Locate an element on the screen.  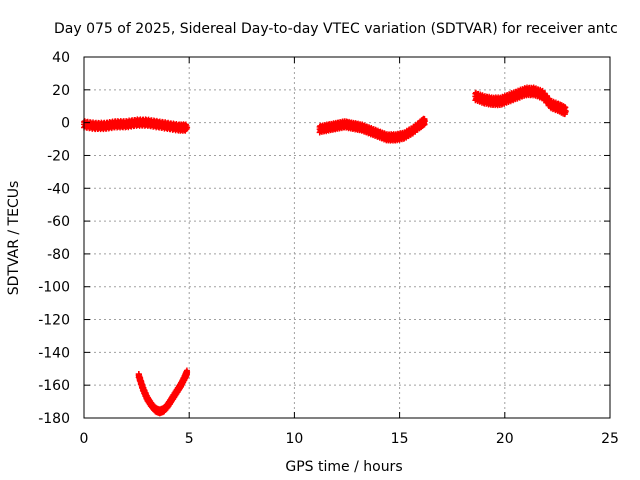
y-tick-label: -40 is located at coordinates (58, 189).